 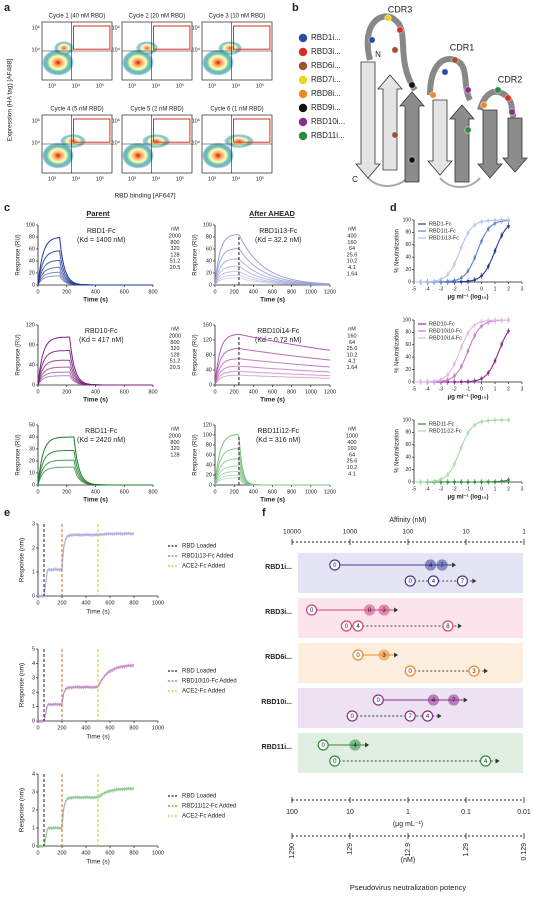 I want to click on terminus-label: N, so click(x=378, y=54).